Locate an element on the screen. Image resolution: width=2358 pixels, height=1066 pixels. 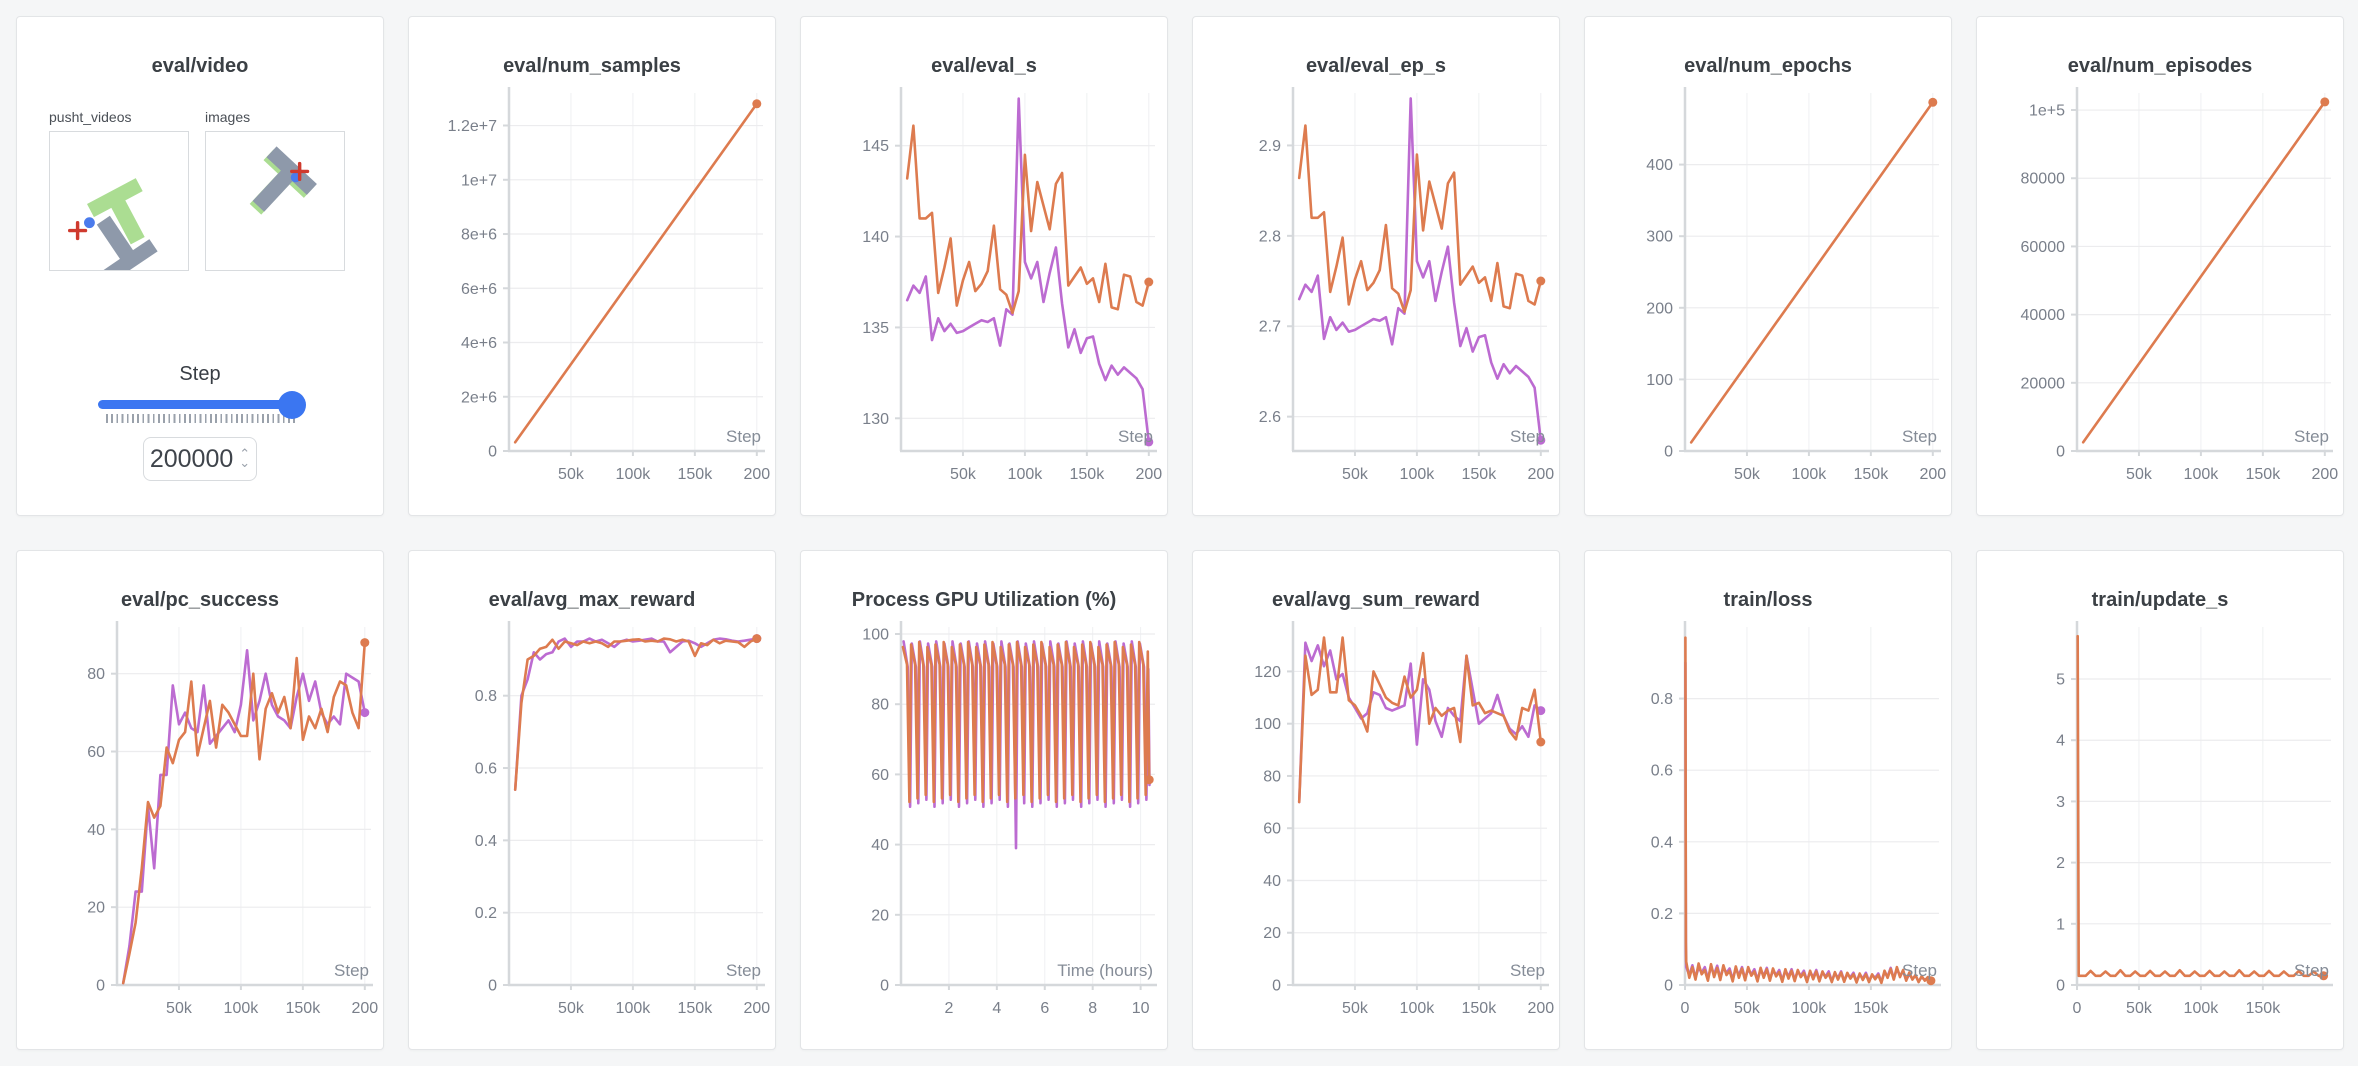
svg-text: 2 is located at coordinates (948, 1008).